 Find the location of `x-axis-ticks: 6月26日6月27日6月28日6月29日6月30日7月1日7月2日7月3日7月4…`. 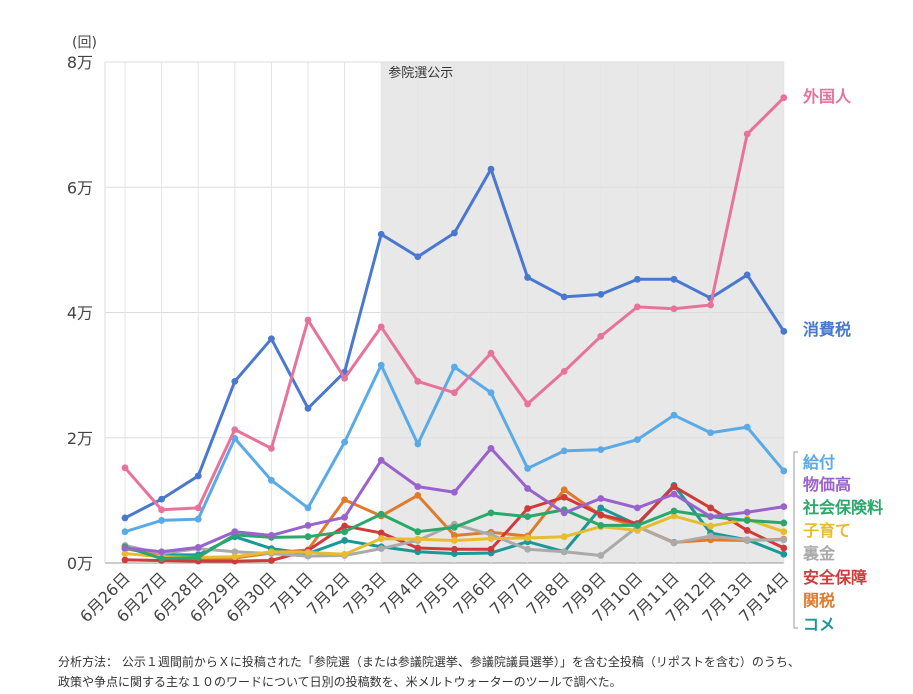

x-axis-ticks: 6月26日6月27日6月28日6月29日6月30日7月1日7月2日7月3日7月4… is located at coordinates (434, 597).